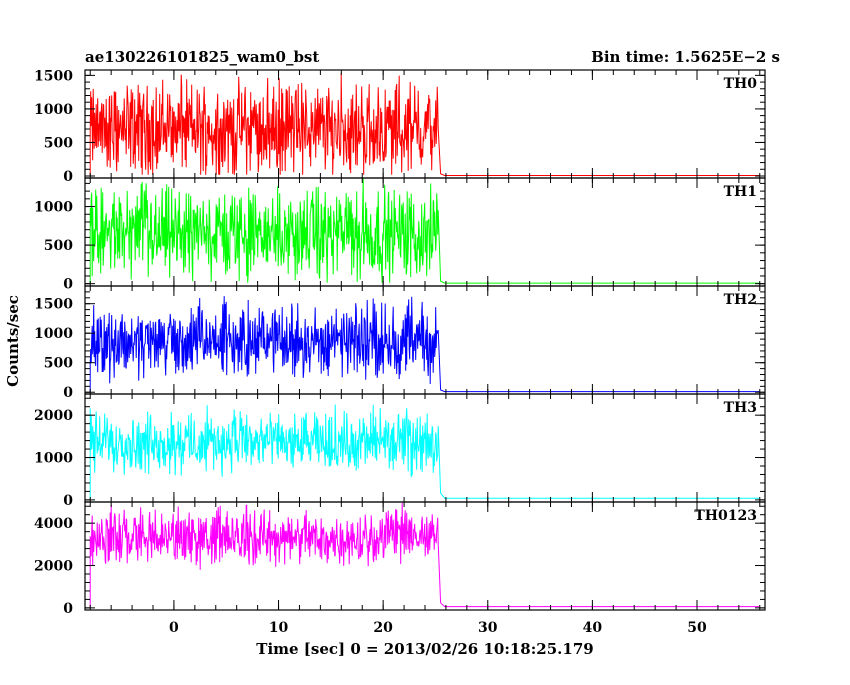  I want to click on panel-label: TH2, so click(740, 300).